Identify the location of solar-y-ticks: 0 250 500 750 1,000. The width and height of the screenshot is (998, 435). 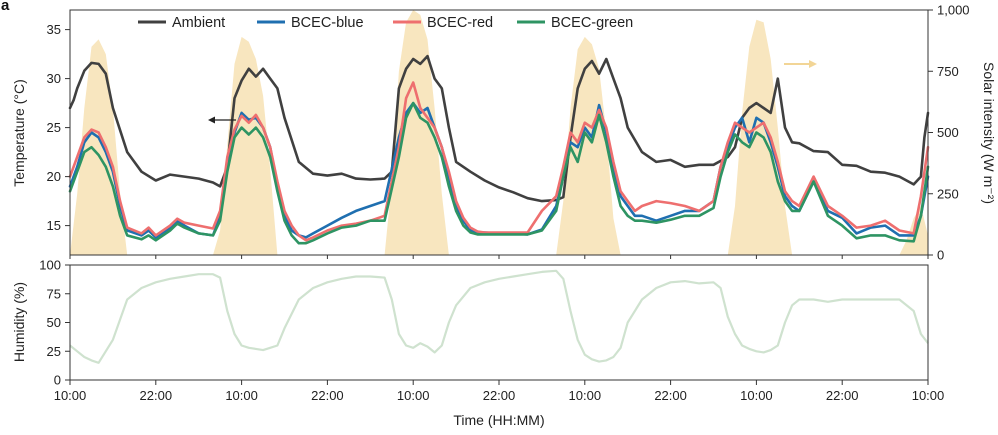
(949, 133).